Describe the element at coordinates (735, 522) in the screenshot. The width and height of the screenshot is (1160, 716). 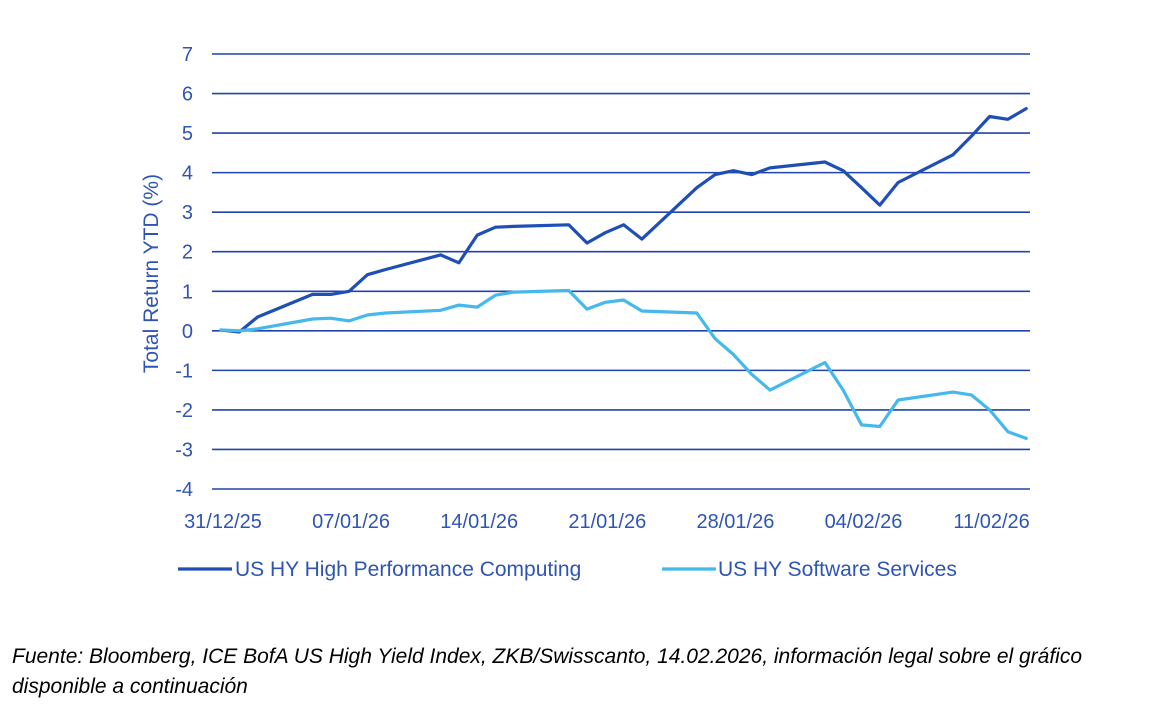
I see `x-tick-label: 28/01/26` at that location.